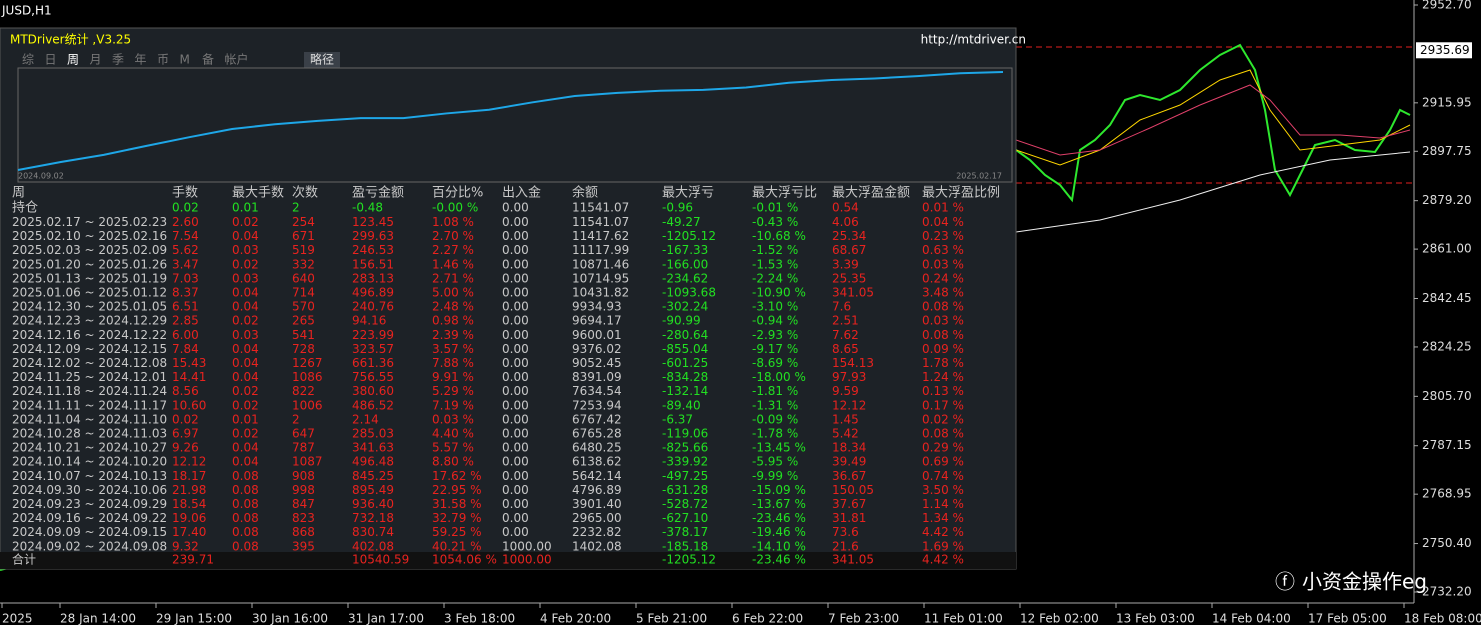  What do you see at coordinates (845, 321) in the screenshot?
I see `table-cell: 2.51` at bounding box center [845, 321].